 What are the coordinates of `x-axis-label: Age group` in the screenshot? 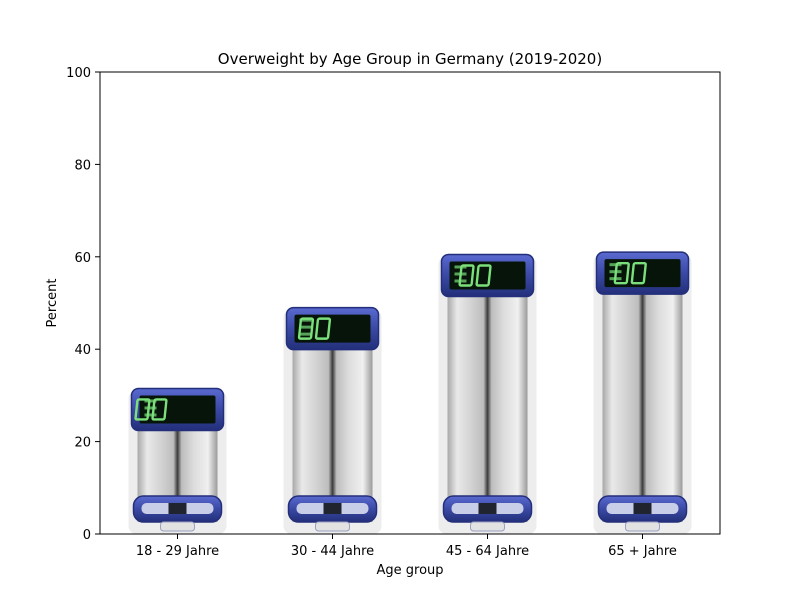 It's located at (409, 570).